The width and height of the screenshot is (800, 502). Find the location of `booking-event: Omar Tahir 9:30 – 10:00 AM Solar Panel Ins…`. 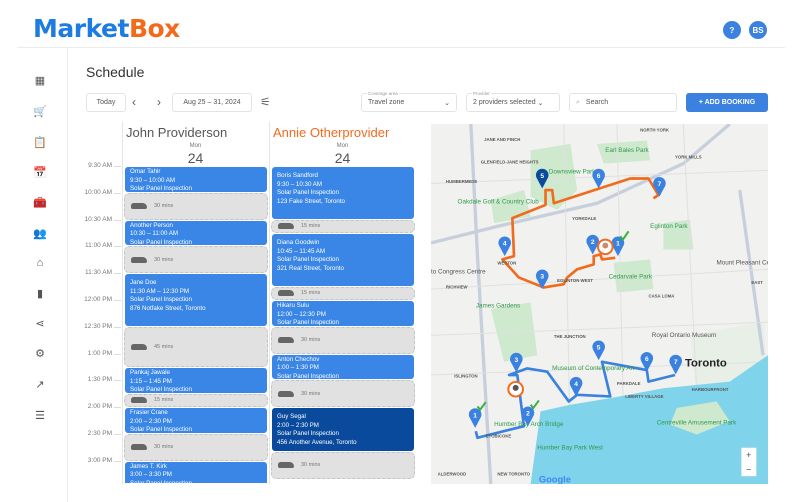

booking-event: Omar Tahir 9:30 – 10:00 AM Solar Panel Ins… is located at coordinates (196, 179).